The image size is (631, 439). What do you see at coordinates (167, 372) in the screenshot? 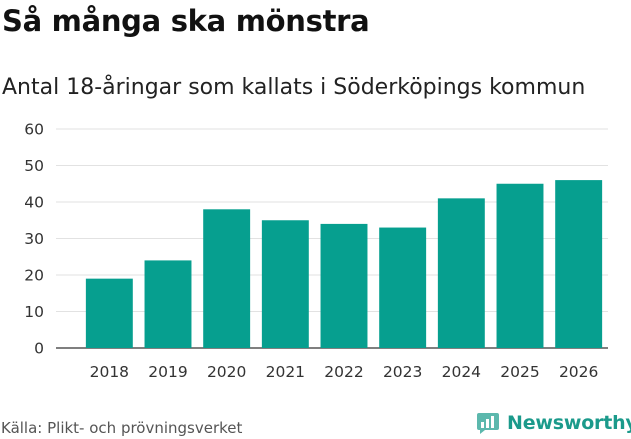
I see `x-tick-label: 2019` at bounding box center [167, 372].